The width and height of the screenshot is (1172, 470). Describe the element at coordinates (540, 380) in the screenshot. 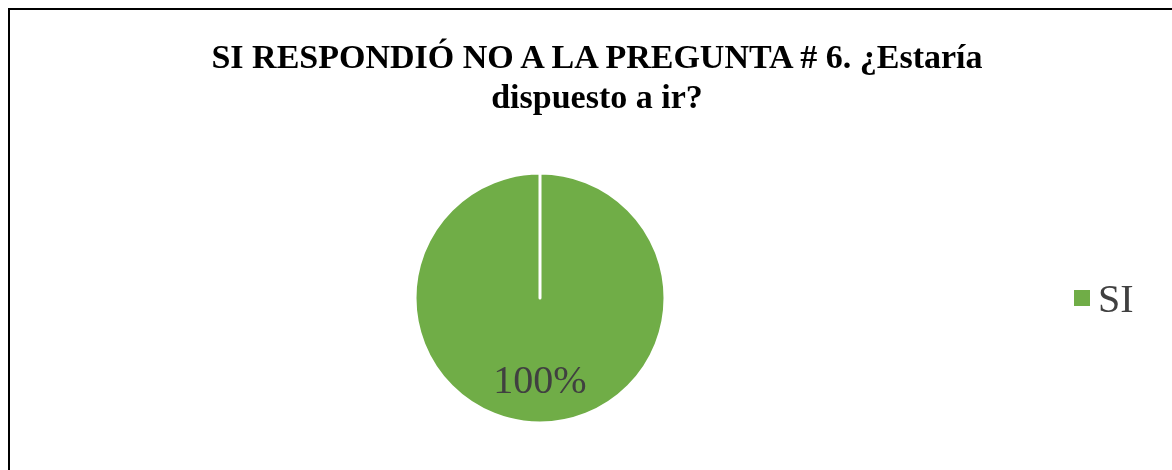

I see `data-label: 100%` at that location.